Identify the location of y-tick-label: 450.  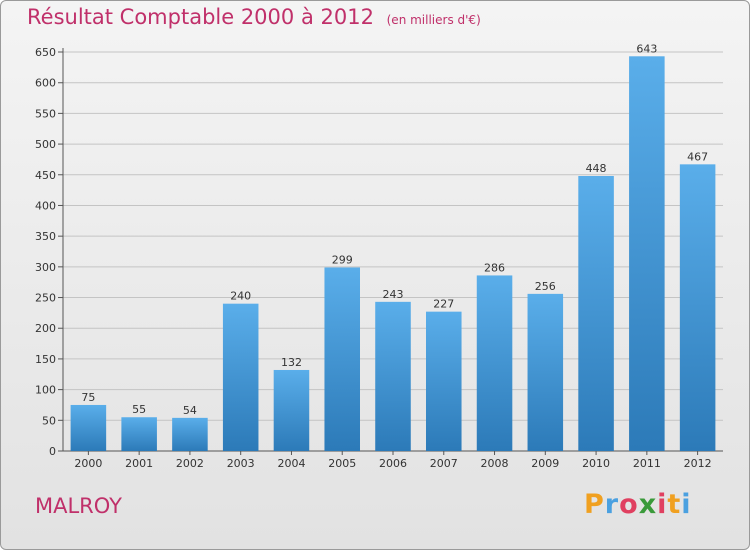
(45, 175).